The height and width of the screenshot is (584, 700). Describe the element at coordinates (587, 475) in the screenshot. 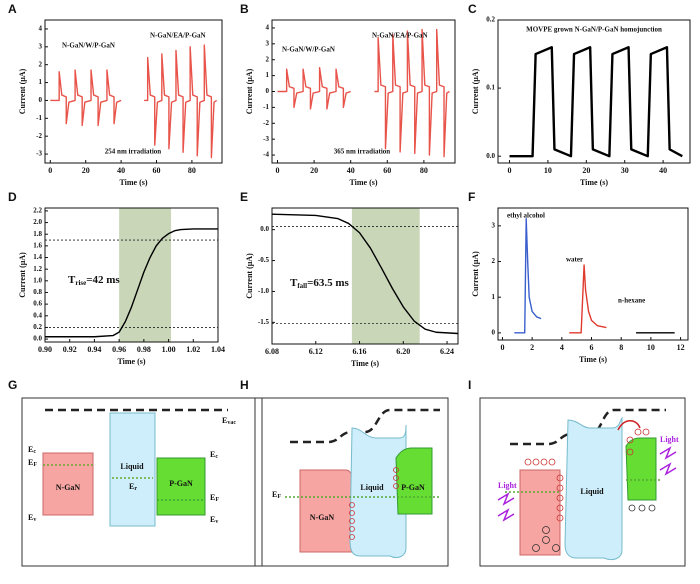

I see `charges` at that location.